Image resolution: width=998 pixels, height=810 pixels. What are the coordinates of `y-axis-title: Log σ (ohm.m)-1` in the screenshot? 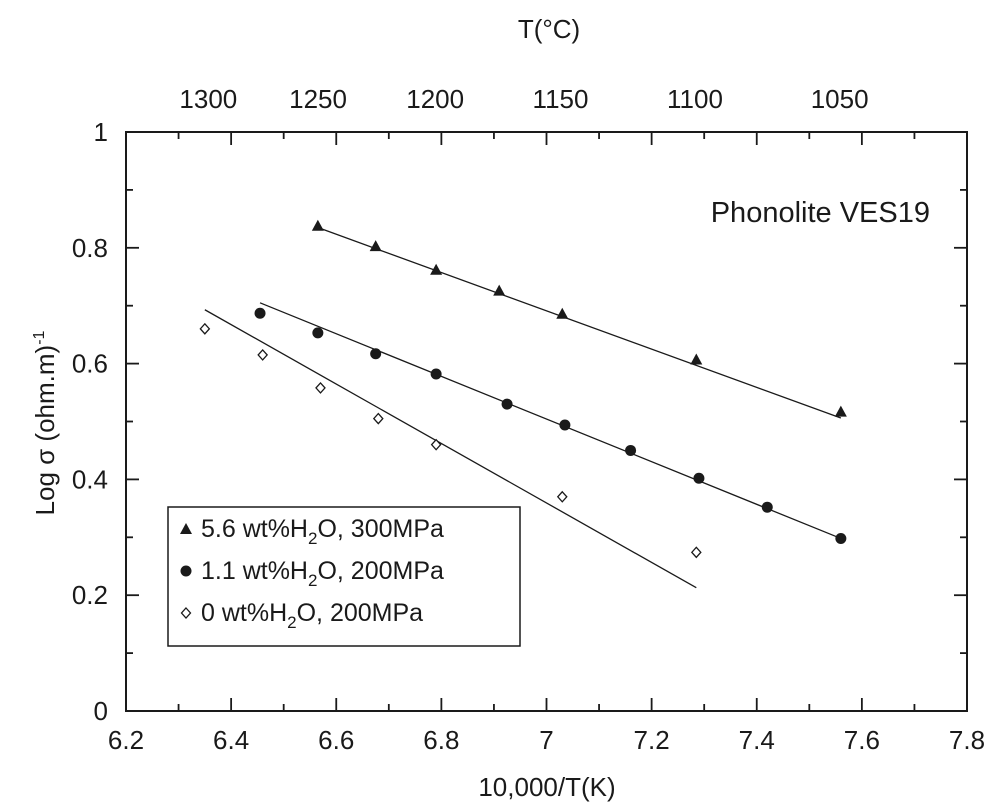 It's located at (45, 422).